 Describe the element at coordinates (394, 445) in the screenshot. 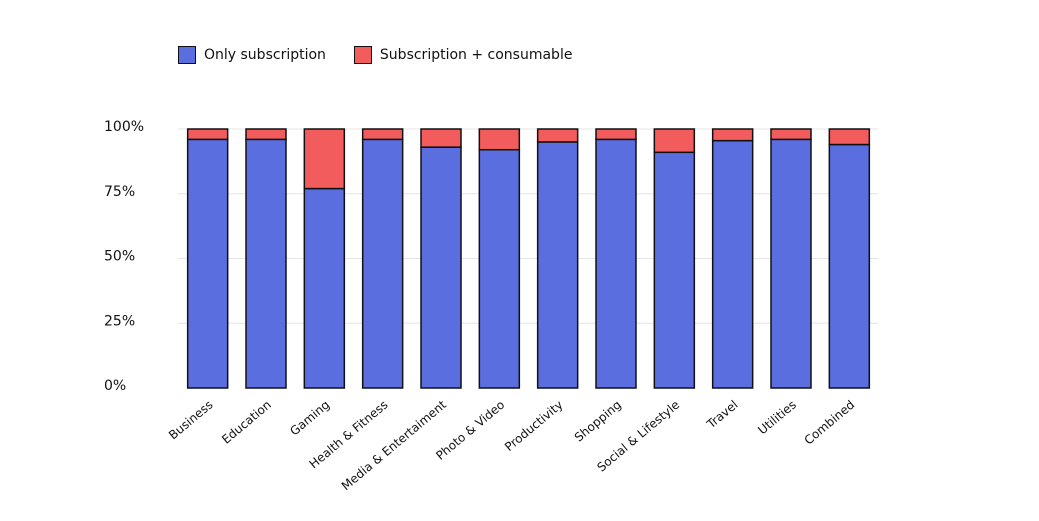

I see `x-tick-label: Media & Entertaiment` at that location.